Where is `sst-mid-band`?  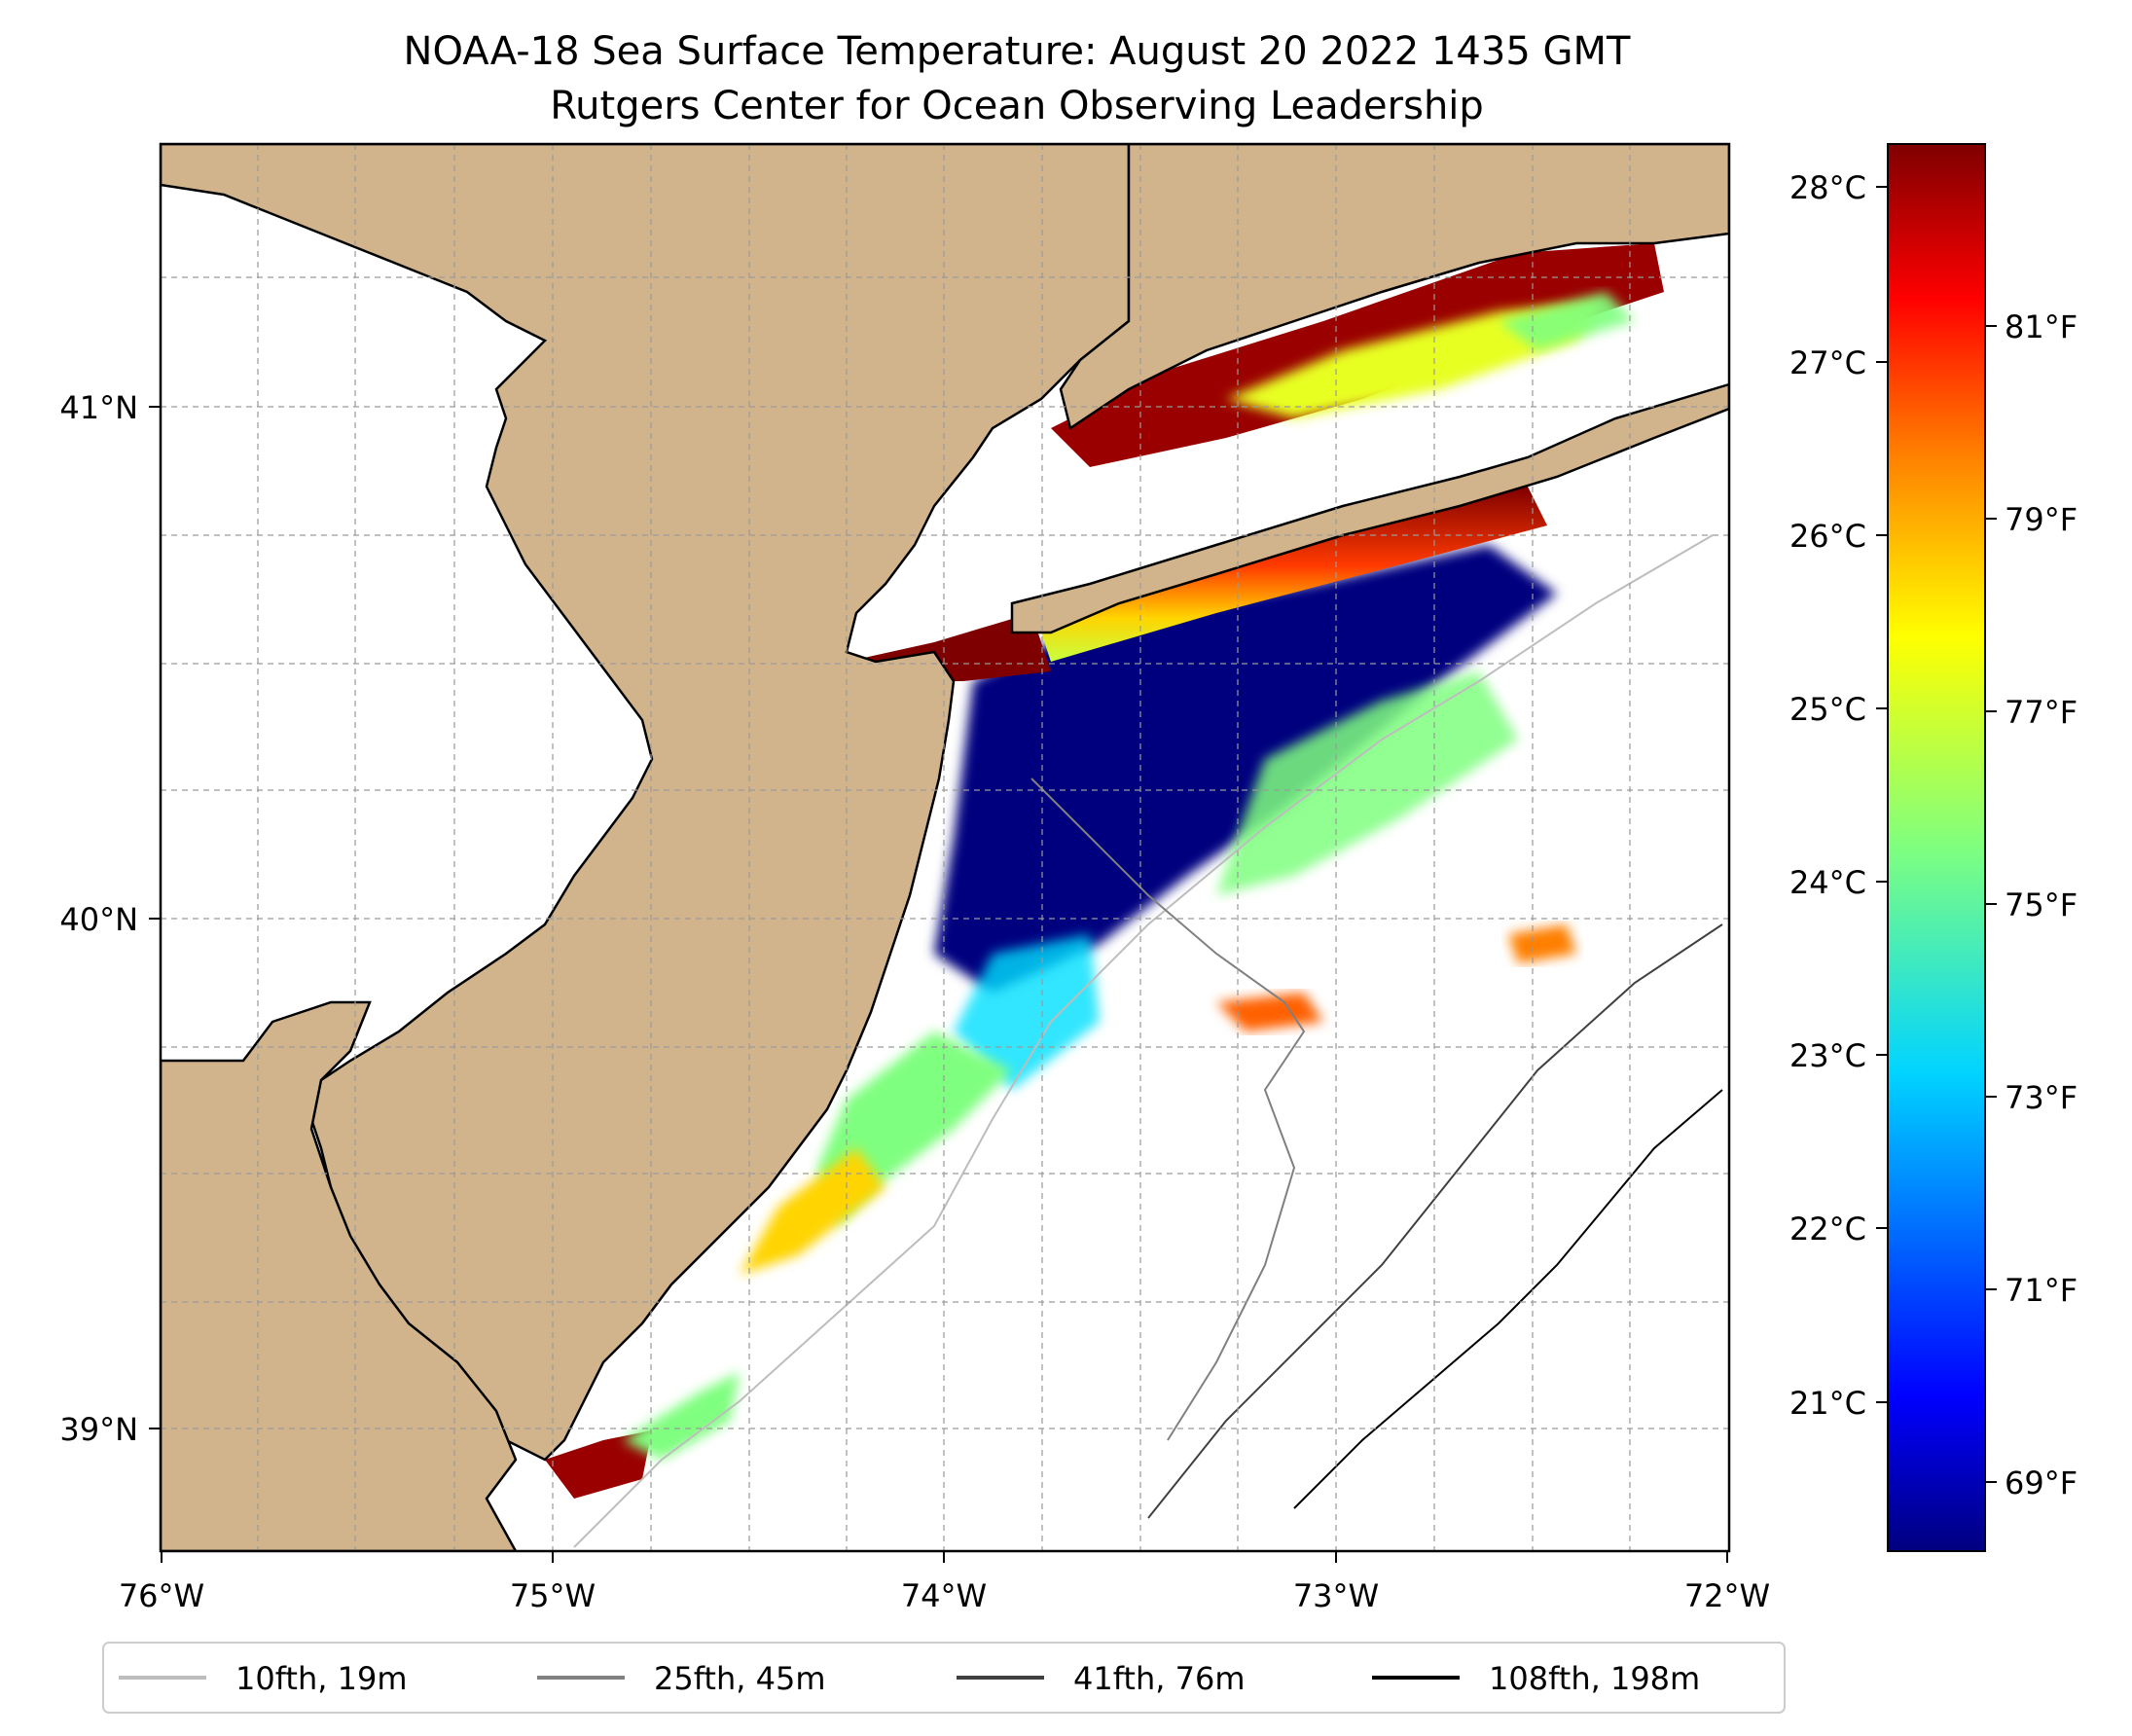
sst-mid-band is located at coordinates (1367, 783).